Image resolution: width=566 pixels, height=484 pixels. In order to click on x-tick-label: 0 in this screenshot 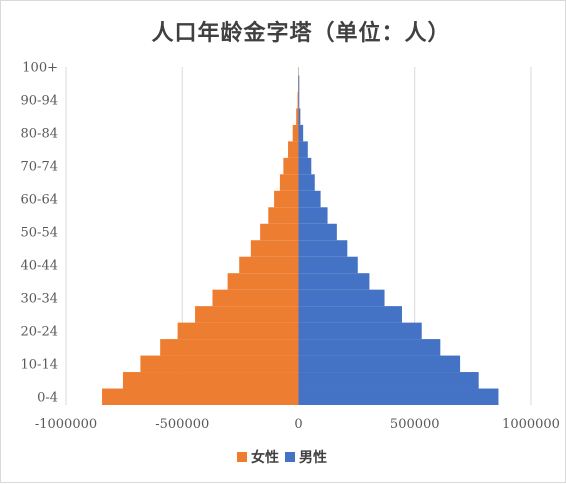, I will do `click(298, 424)`.